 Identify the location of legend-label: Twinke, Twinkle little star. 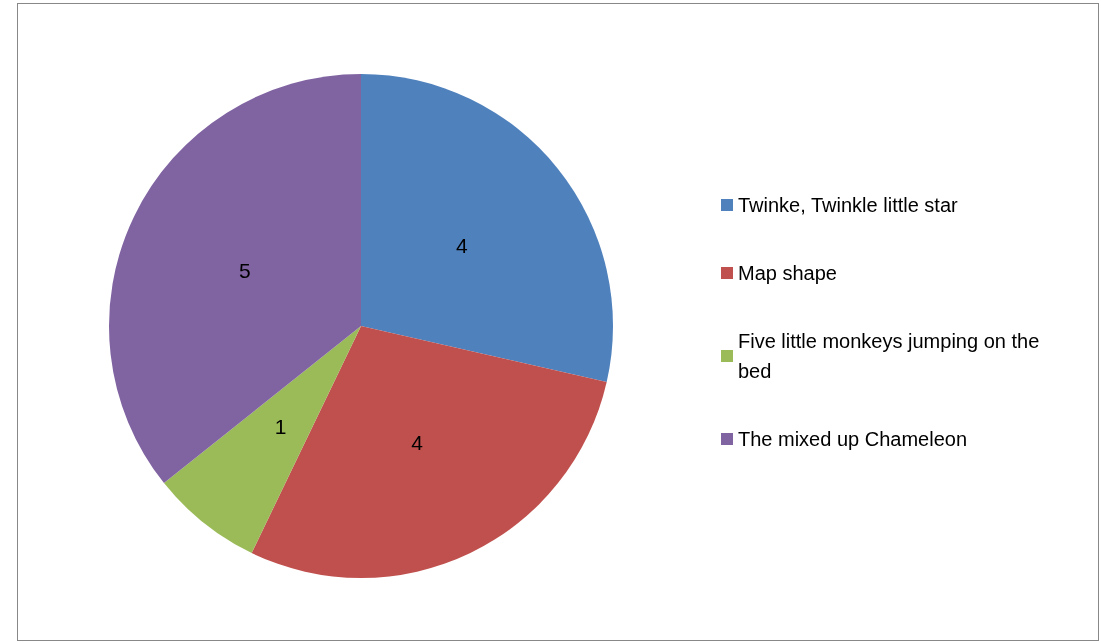
(848, 205).